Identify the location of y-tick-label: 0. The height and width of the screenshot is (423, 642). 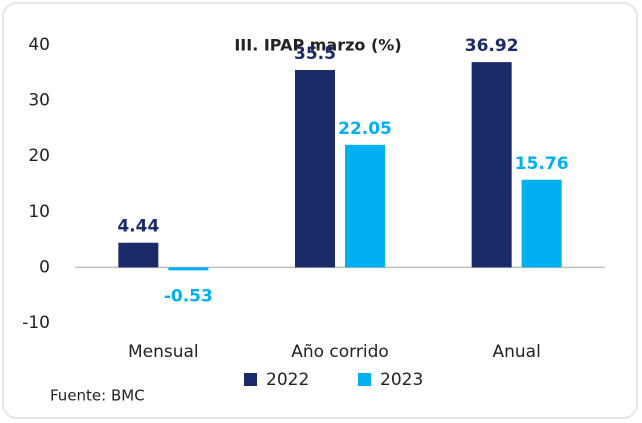
(44, 267).